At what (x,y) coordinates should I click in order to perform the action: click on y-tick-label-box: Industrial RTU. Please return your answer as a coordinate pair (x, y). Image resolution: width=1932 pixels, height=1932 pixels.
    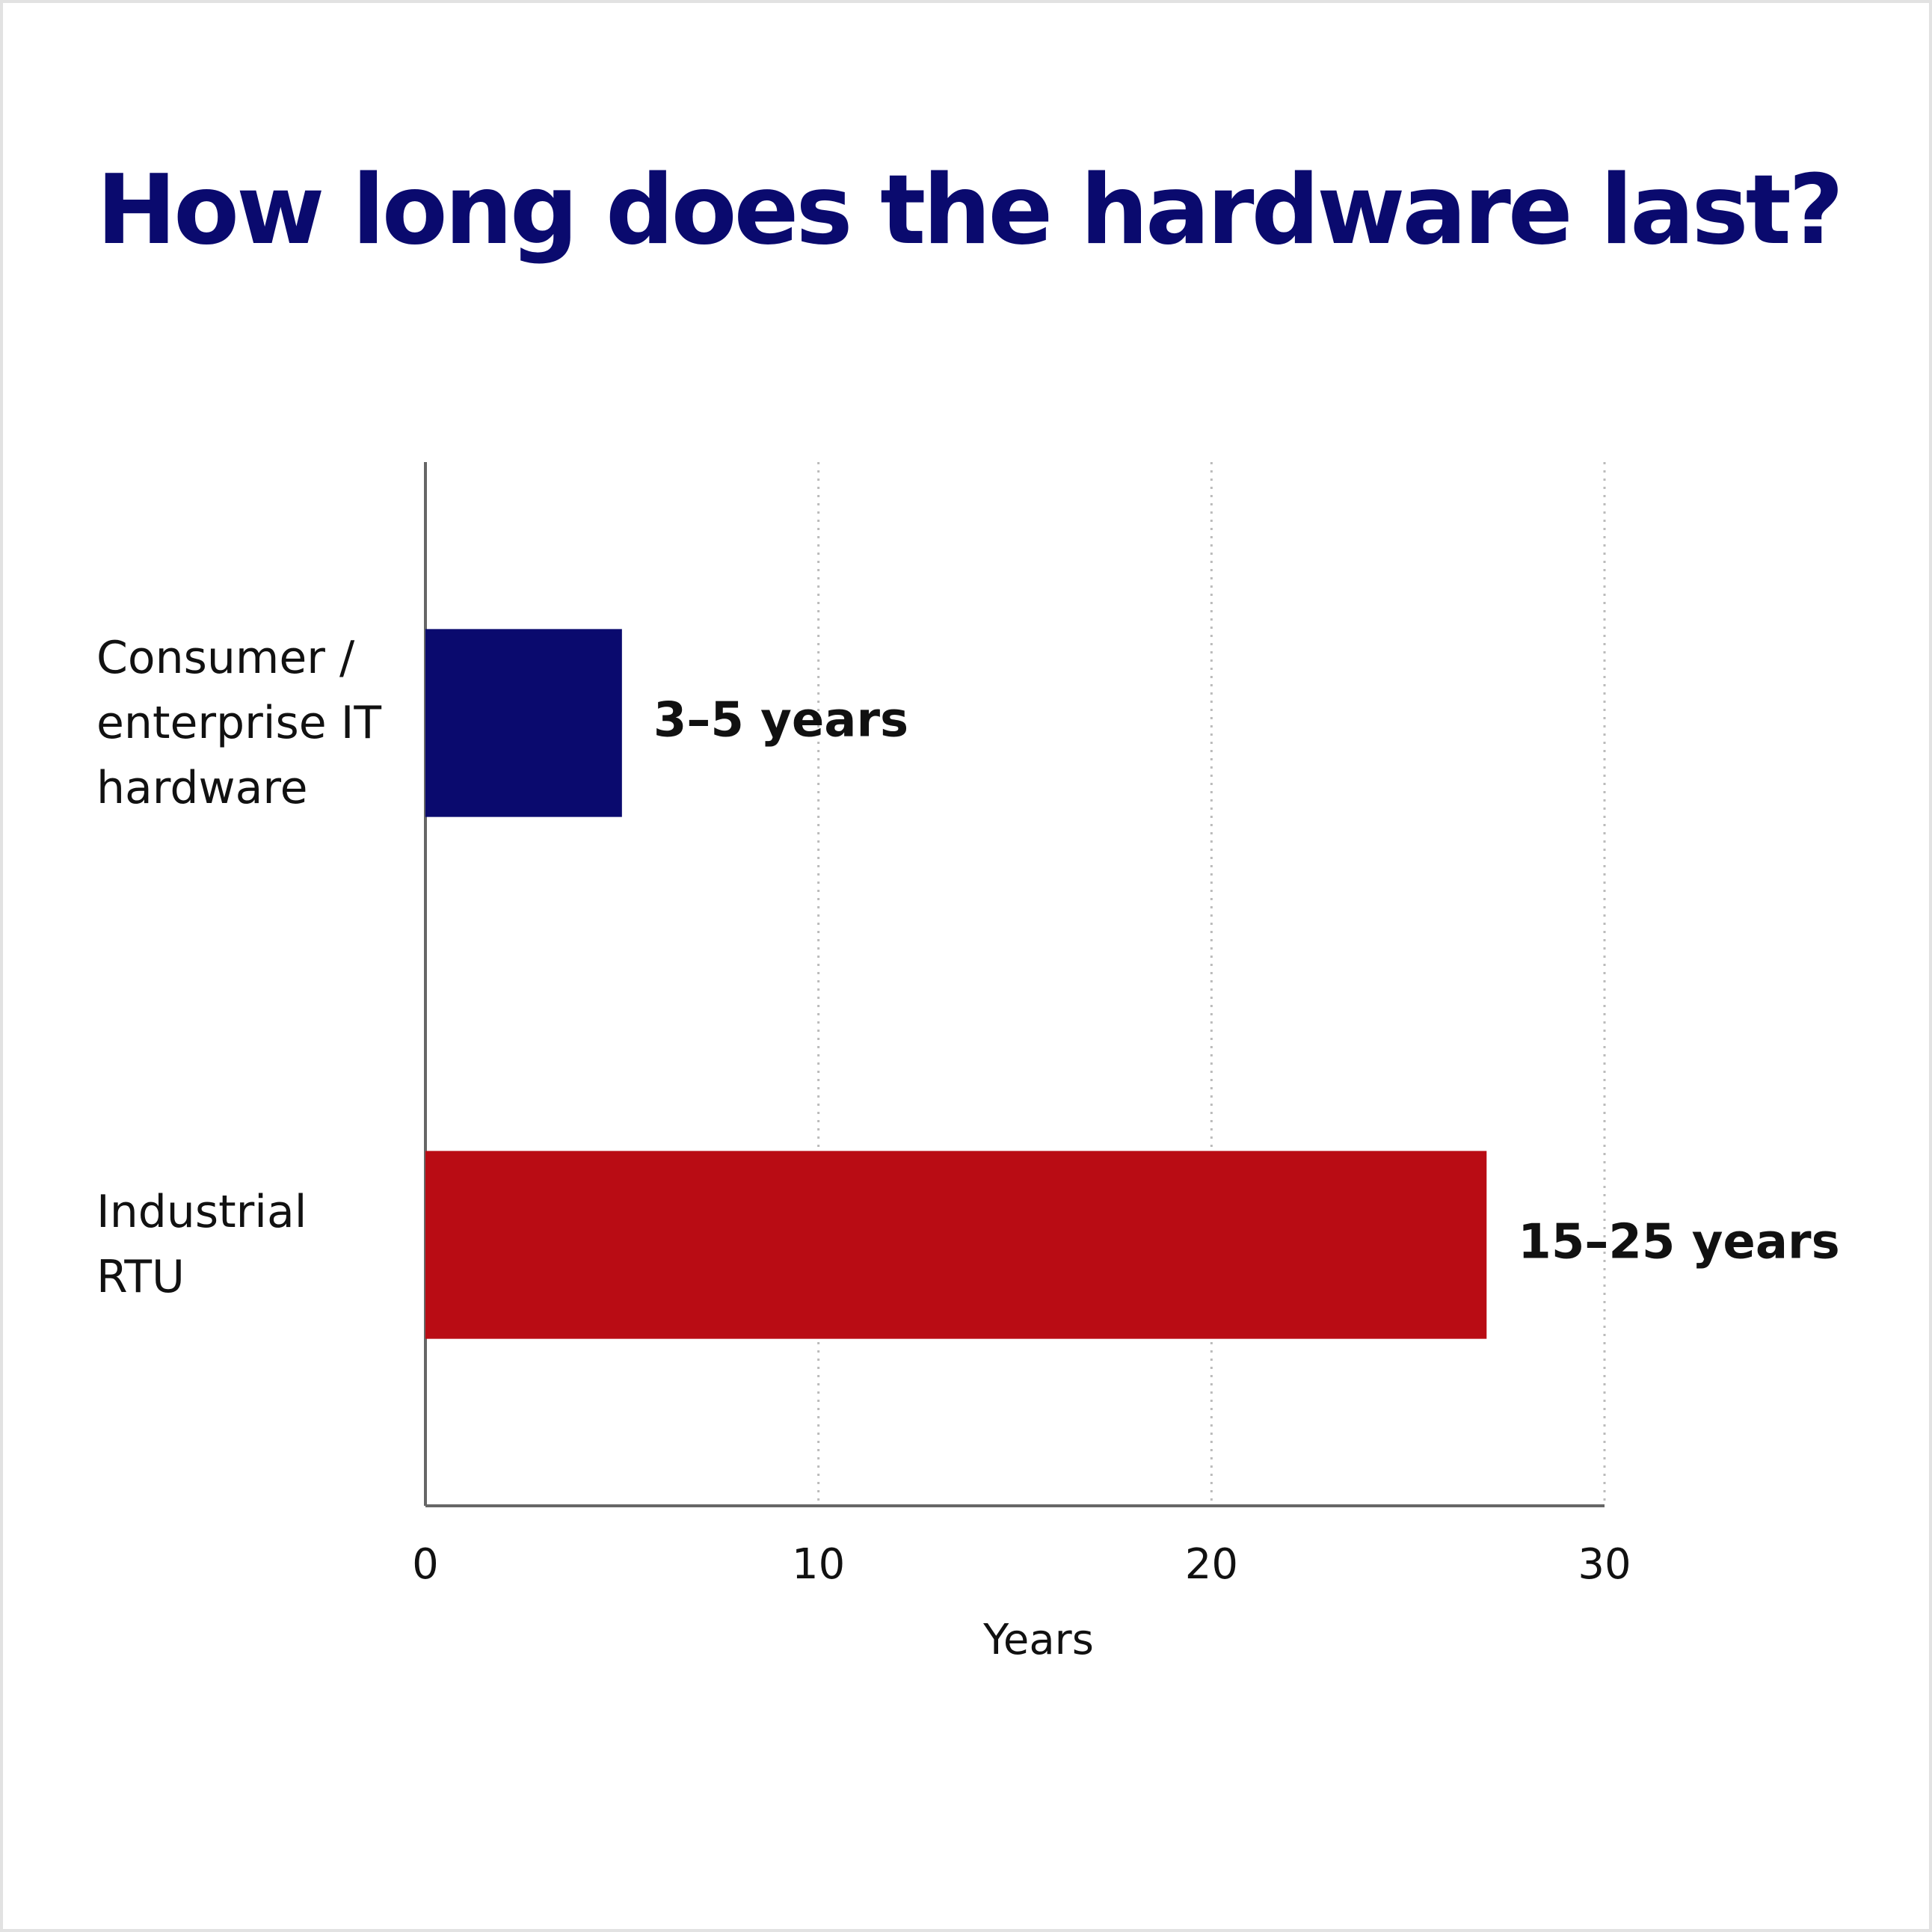
    Looking at the image, I should click on (201, 1244).